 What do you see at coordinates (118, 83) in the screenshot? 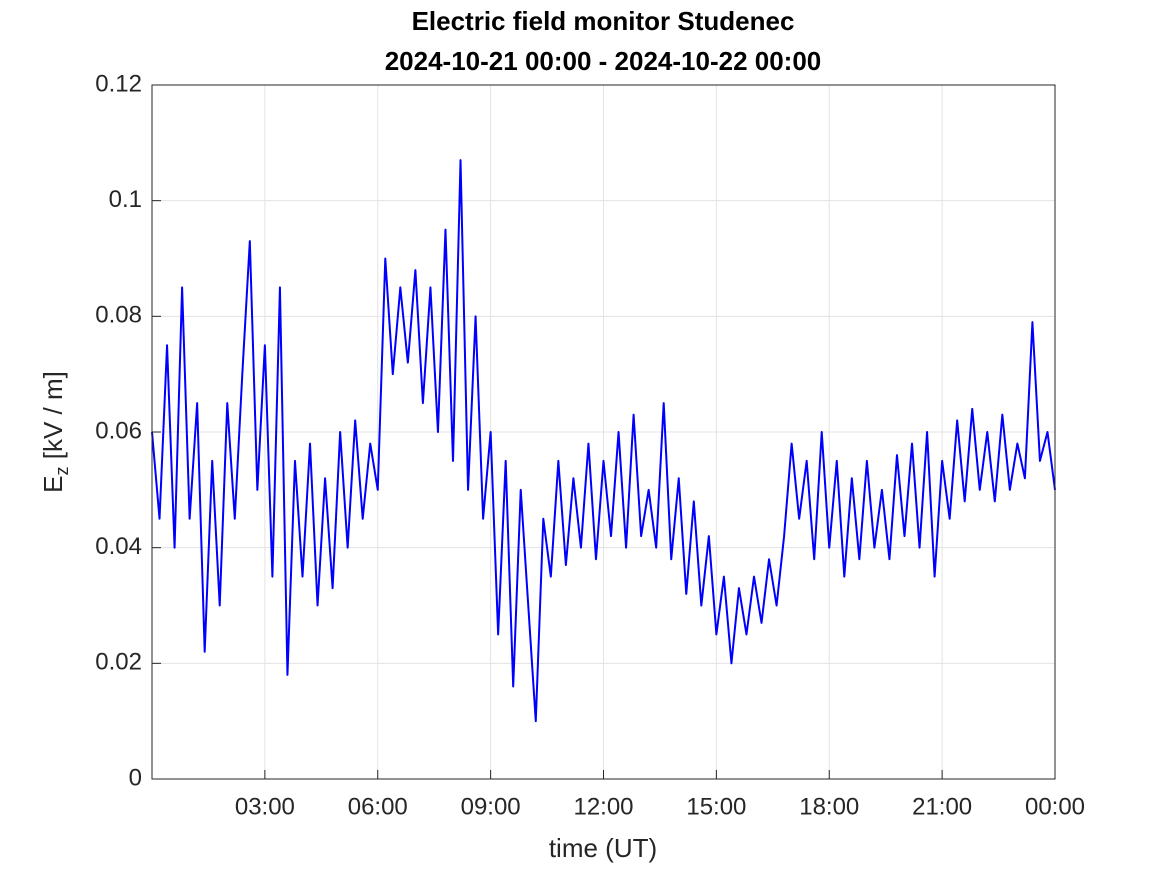
I see `y-tick-label: 0.12` at bounding box center [118, 83].